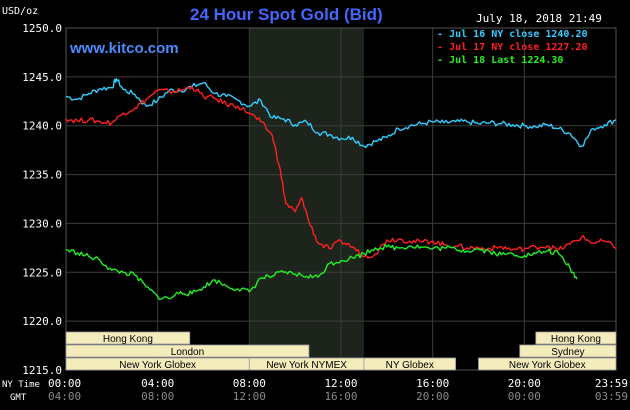  What do you see at coordinates (64, 383) in the screenshot?
I see `x-tick-label-ny-0: 00:00` at bounding box center [64, 383].